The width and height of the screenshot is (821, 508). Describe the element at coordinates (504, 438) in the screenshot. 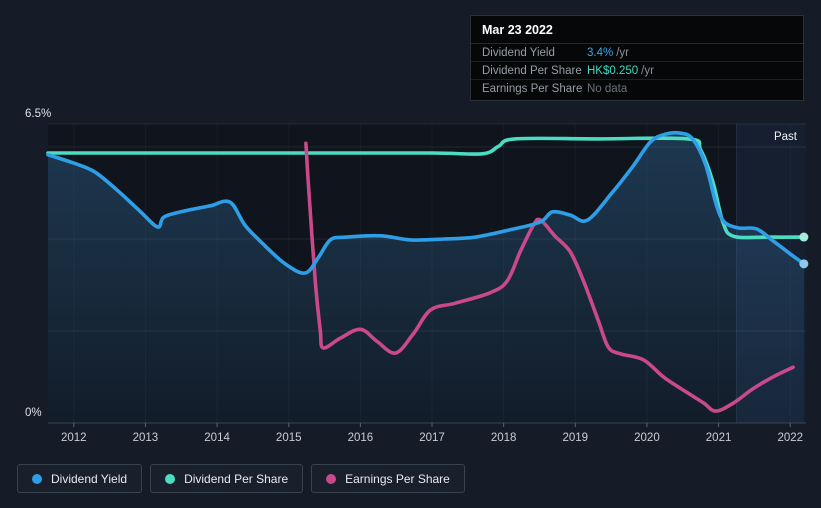

I see `x-axis-label: 2018` at that location.